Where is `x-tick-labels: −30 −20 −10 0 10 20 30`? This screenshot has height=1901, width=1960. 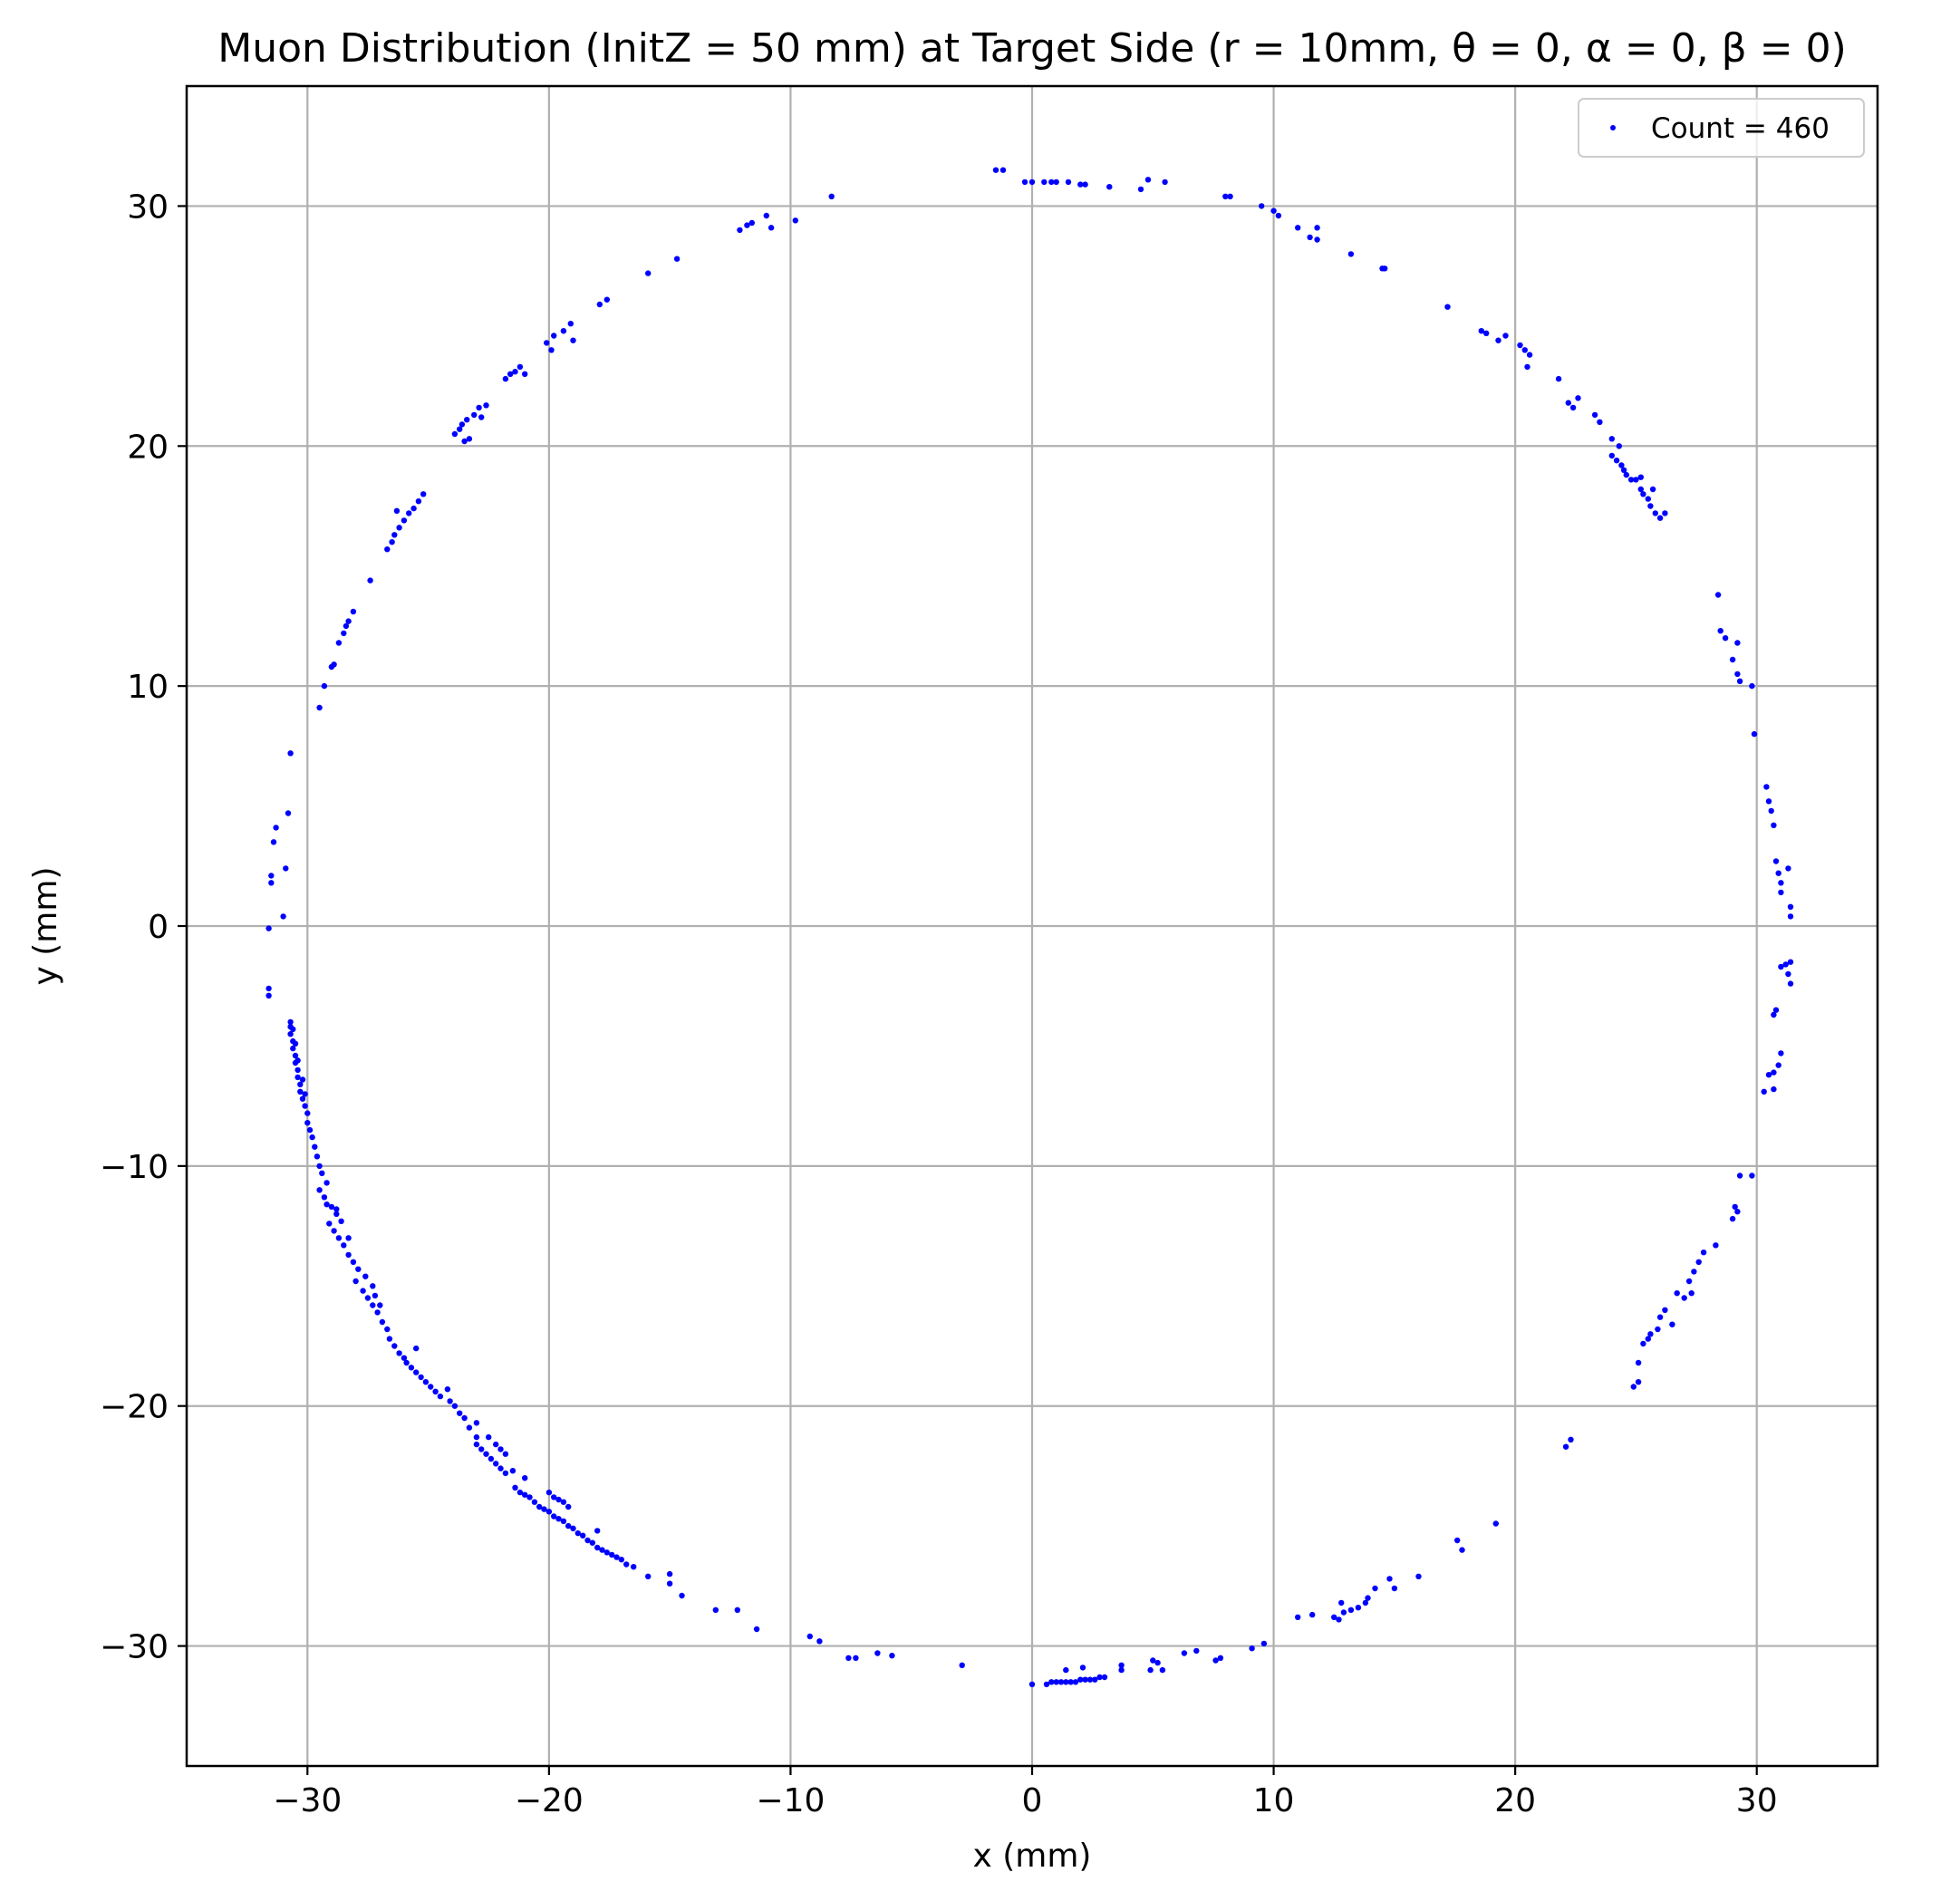
x-tick-labels: −30 −20 −10 0 10 20 30 is located at coordinates (1025, 1801).